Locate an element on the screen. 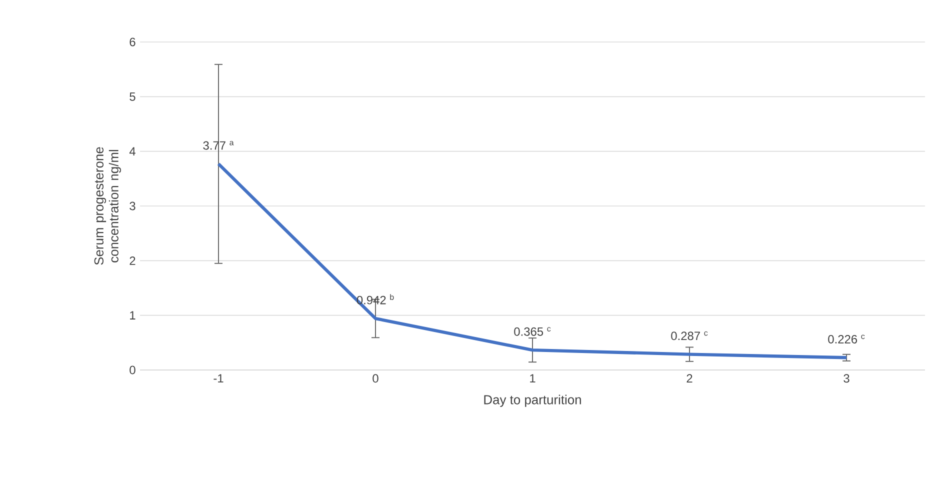  x-tick-label: 1 is located at coordinates (533, 378).